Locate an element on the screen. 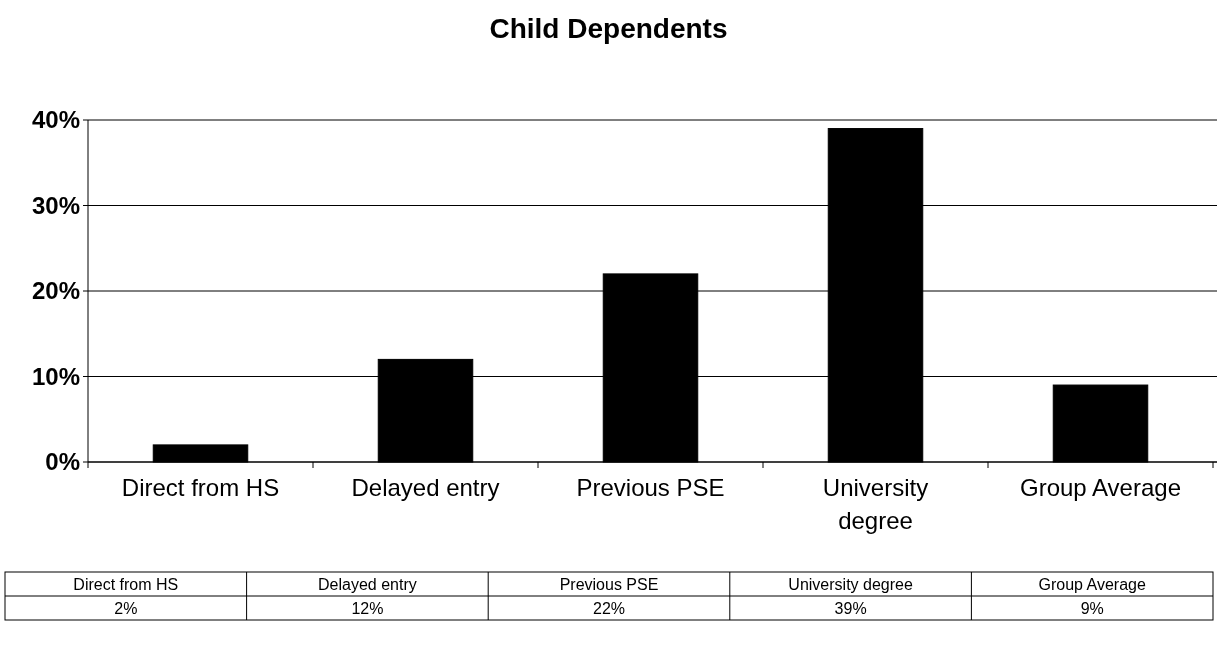 This screenshot has height=650, width=1217. data-label: 39% is located at coordinates (850, 608).